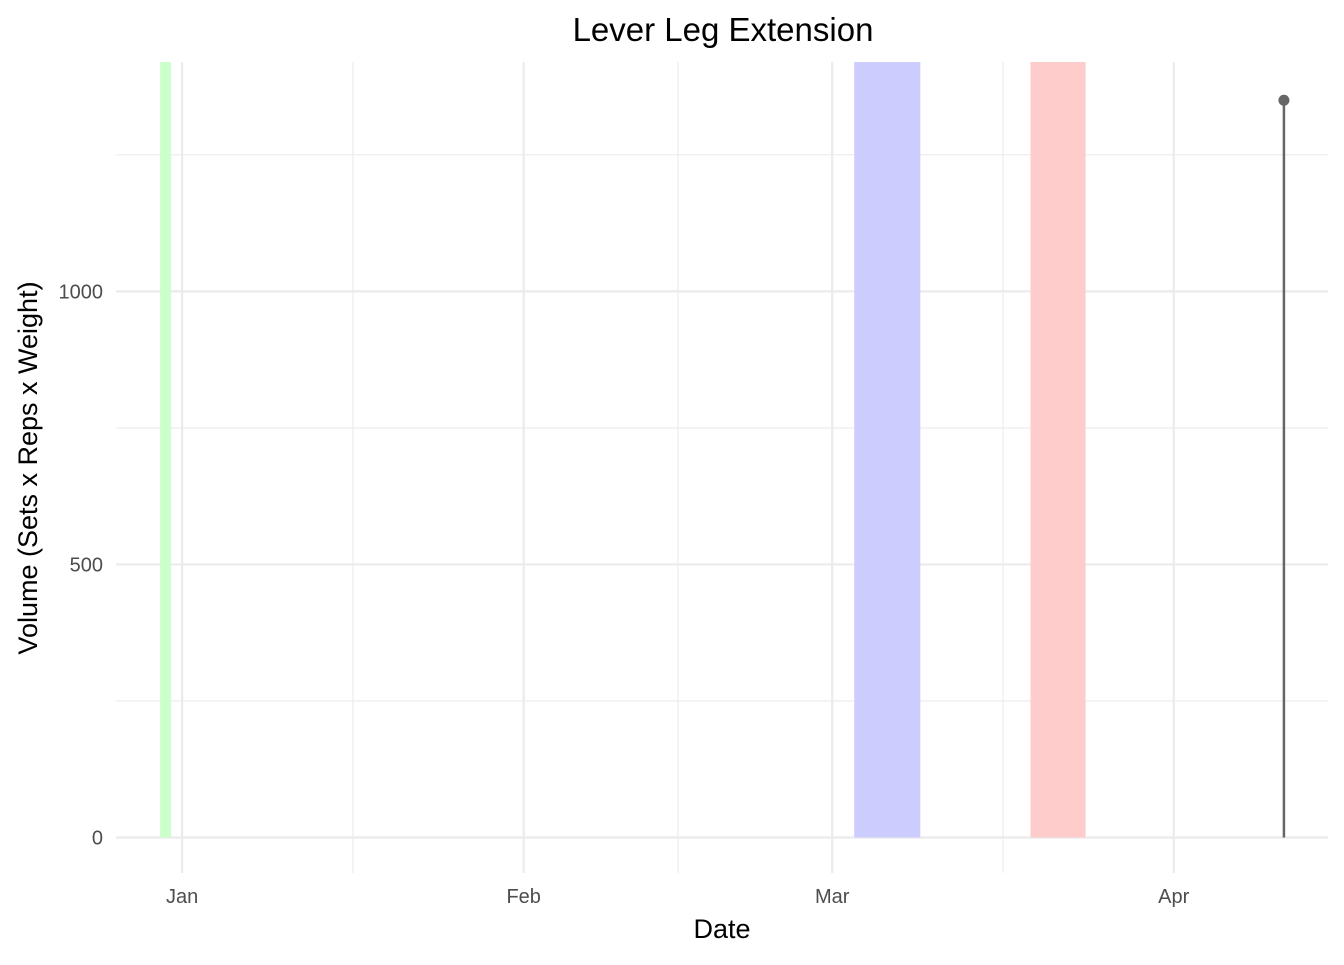  What do you see at coordinates (1284, 466) in the screenshot?
I see `data-marks` at bounding box center [1284, 466].